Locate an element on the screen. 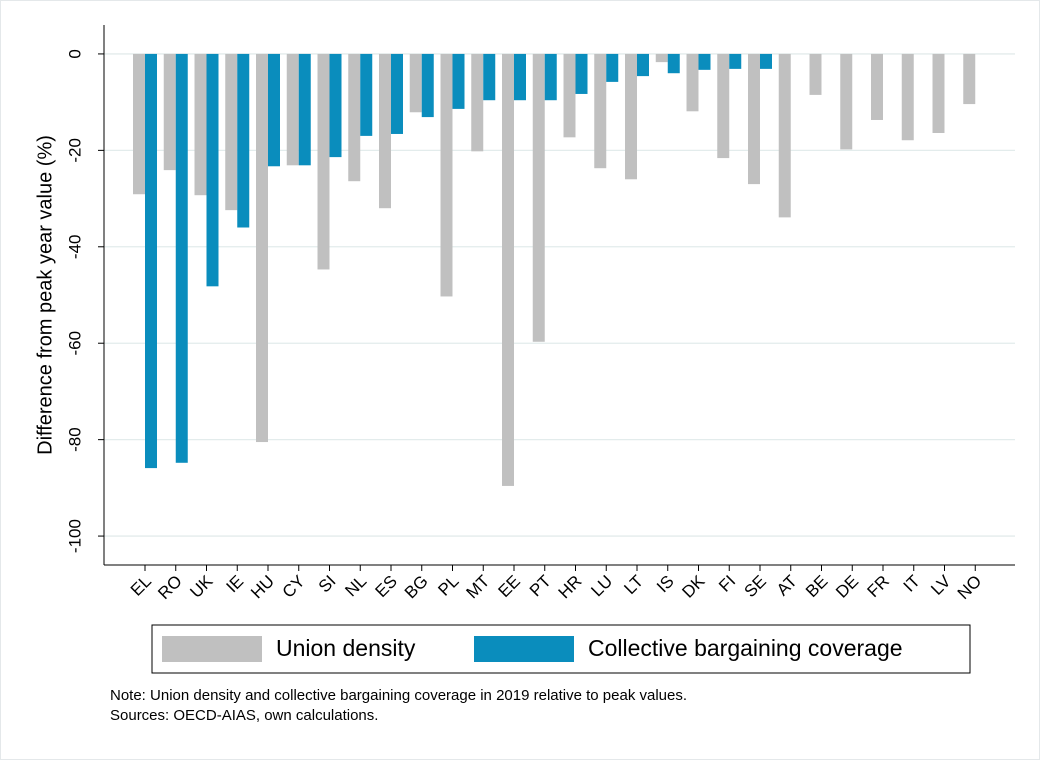  y-axis-label: Difference from peak year value (%) is located at coordinates (45, 295).